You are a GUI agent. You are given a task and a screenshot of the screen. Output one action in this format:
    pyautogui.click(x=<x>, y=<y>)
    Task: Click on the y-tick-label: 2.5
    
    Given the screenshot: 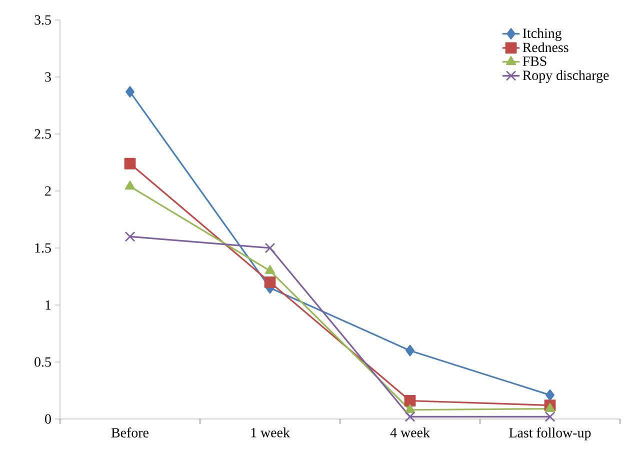 What is the action you would take?
    pyautogui.click(x=42, y=134)
    